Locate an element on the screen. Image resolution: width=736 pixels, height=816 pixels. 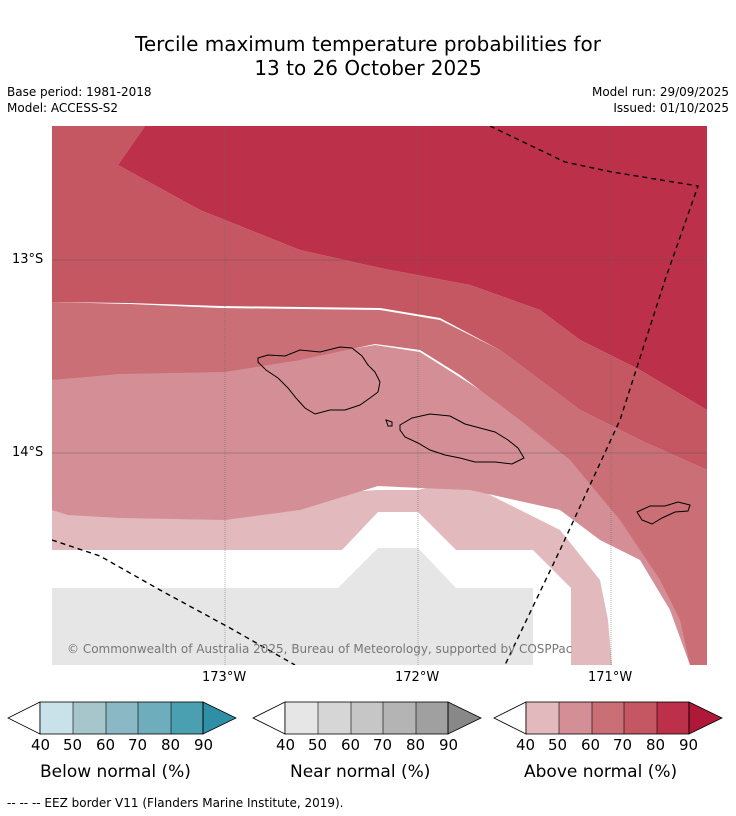
above-tick-60: 60 is located at coordinates (591, 745).